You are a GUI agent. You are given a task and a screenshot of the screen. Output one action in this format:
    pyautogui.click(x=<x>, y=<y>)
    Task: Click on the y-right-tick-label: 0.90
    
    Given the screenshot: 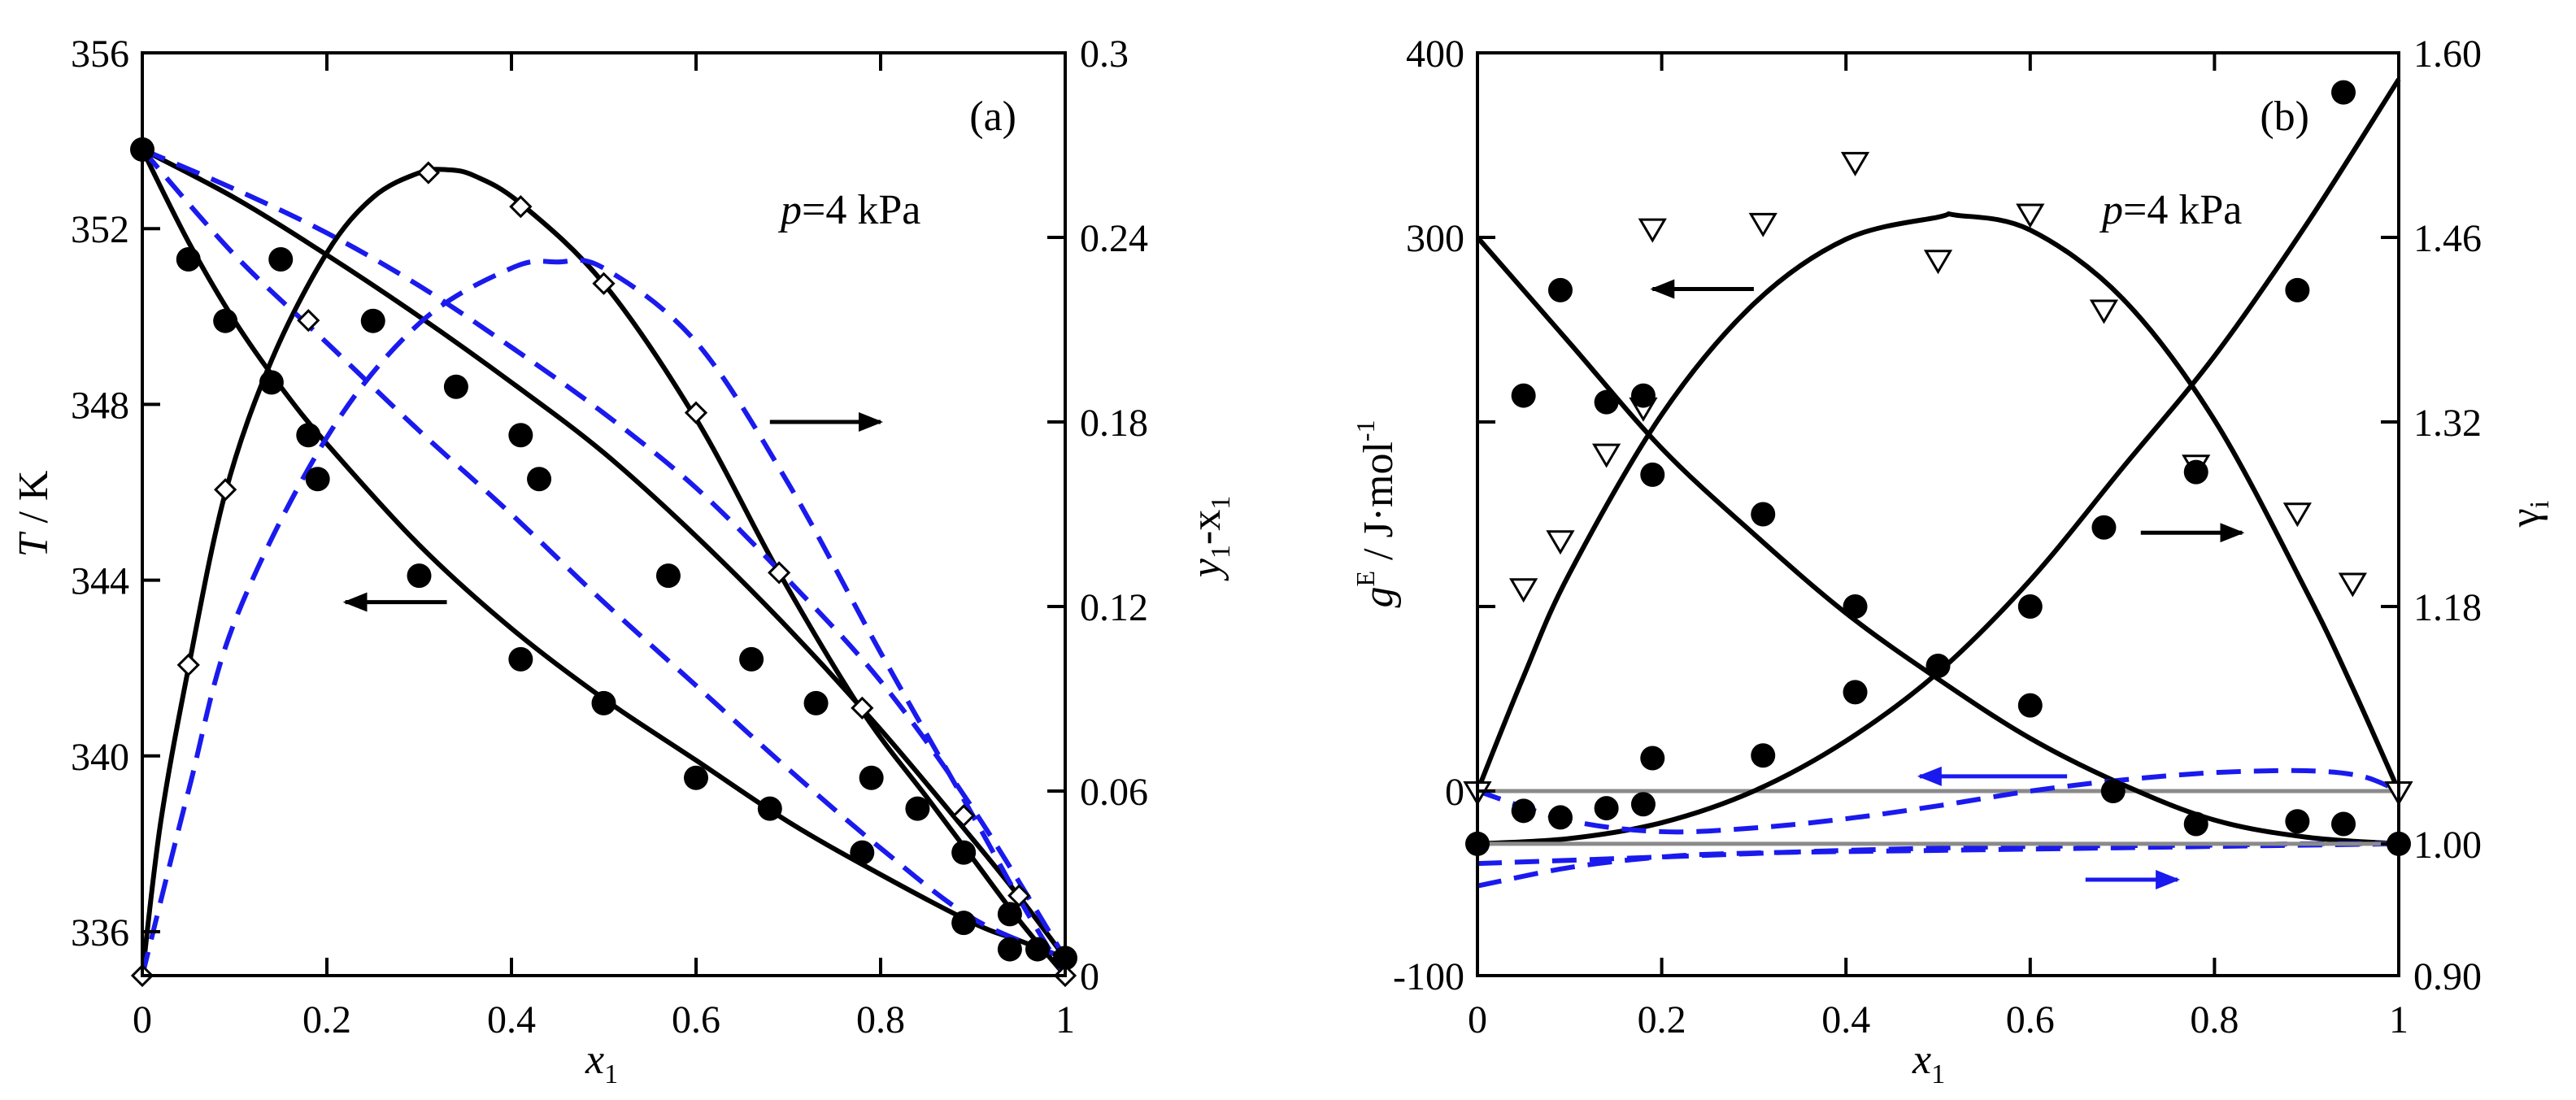 What is the action you would take?
    pyautogui.click(x=2448, y=976)
    